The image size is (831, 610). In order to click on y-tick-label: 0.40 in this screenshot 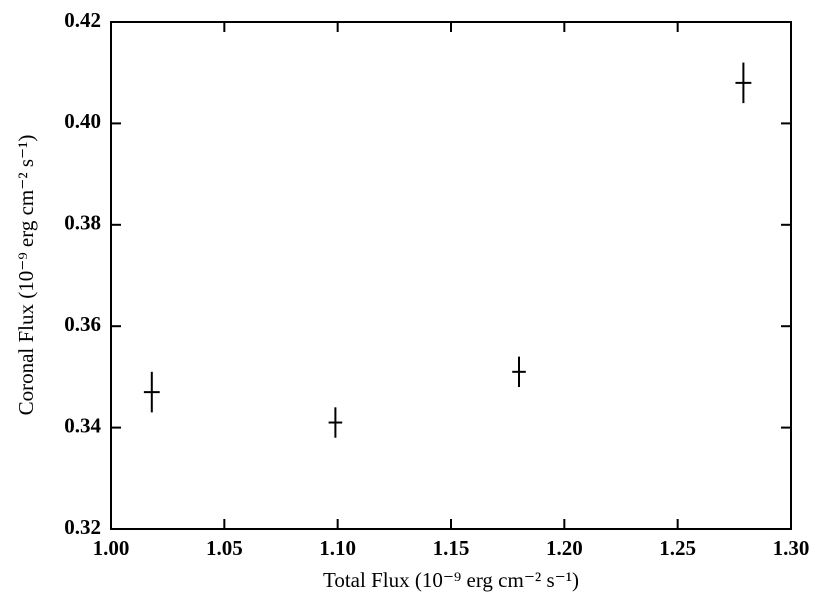, I will do `click(82, 121)`.